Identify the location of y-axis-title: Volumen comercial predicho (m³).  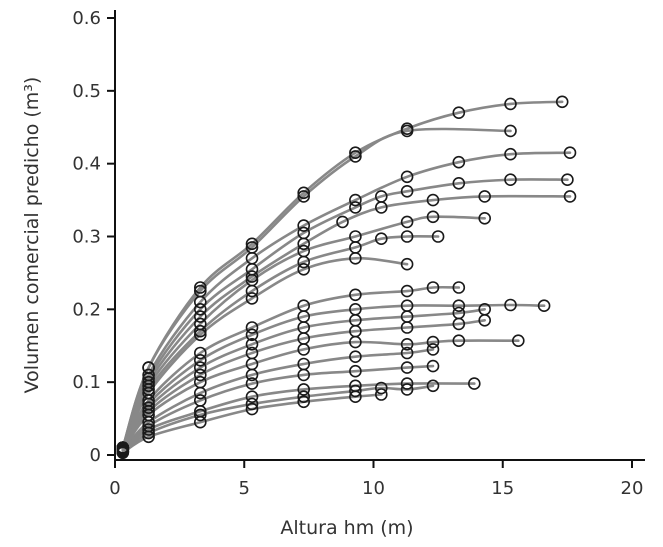
(32, 235).